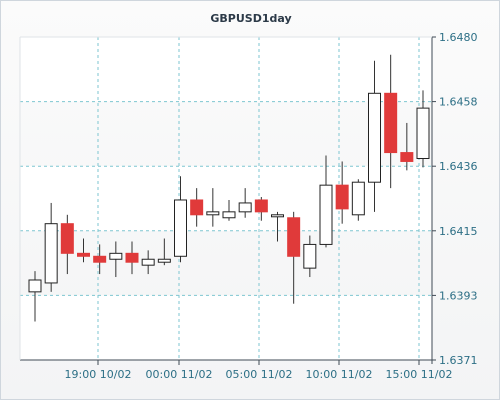  What do you see at coordinates (458, 166) in the screenshot?
I see `y-tick-label: 1.6436` at bounding box center [458, 166].